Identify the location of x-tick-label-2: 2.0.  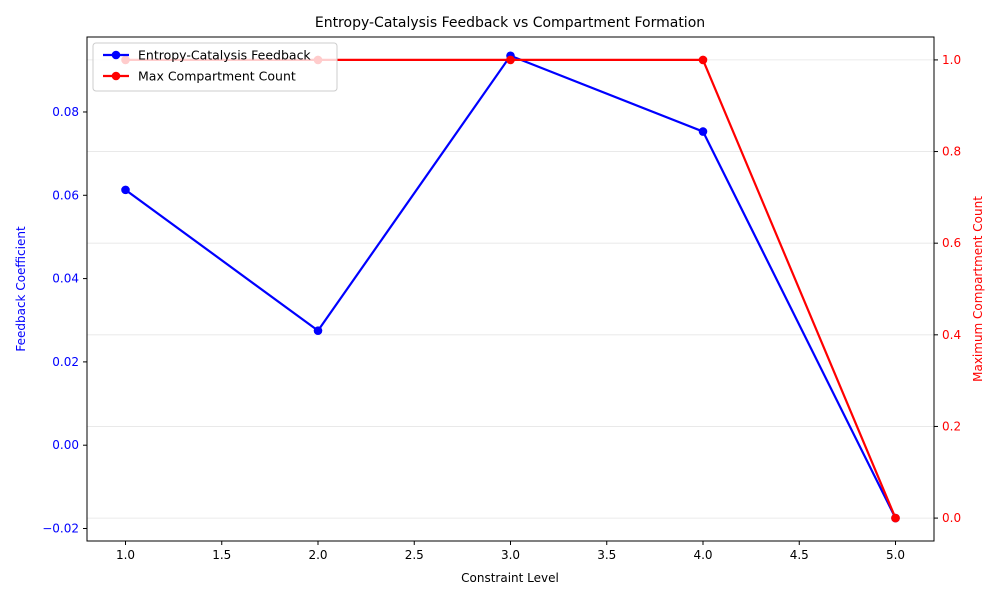
(317, 555).